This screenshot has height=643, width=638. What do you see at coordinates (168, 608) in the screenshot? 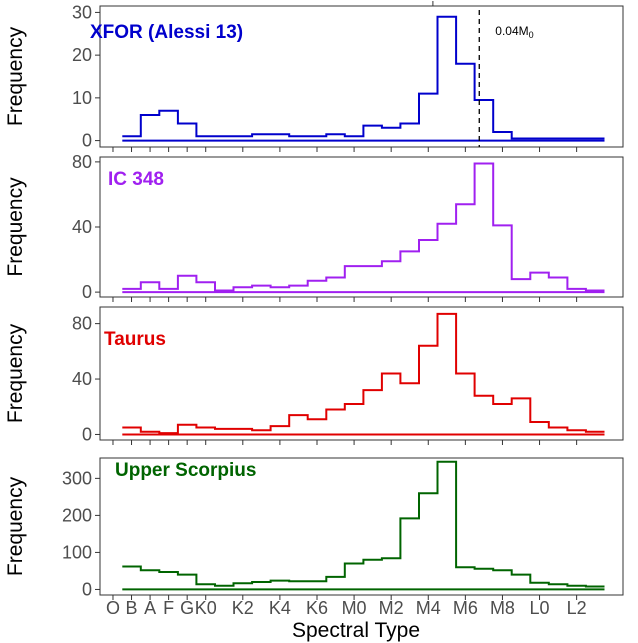
I see `x-tick-label: F` at bounding box center [168, 608].